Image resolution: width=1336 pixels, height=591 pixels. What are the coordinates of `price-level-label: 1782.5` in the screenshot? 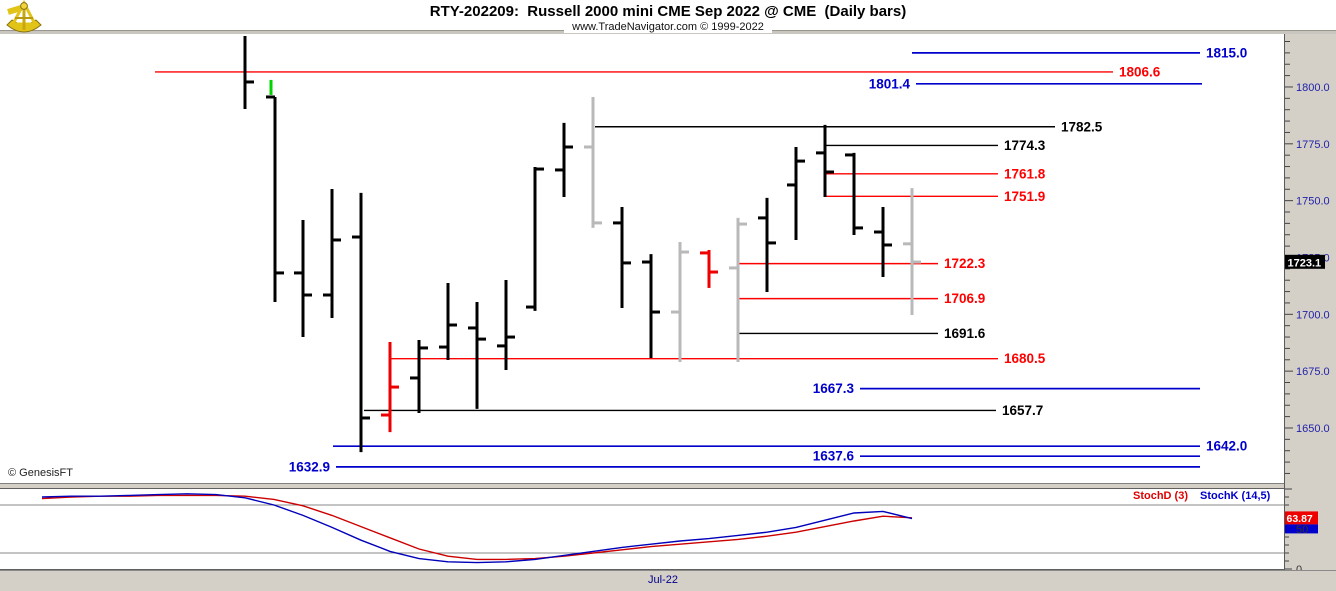 It's located at (1082, 126).